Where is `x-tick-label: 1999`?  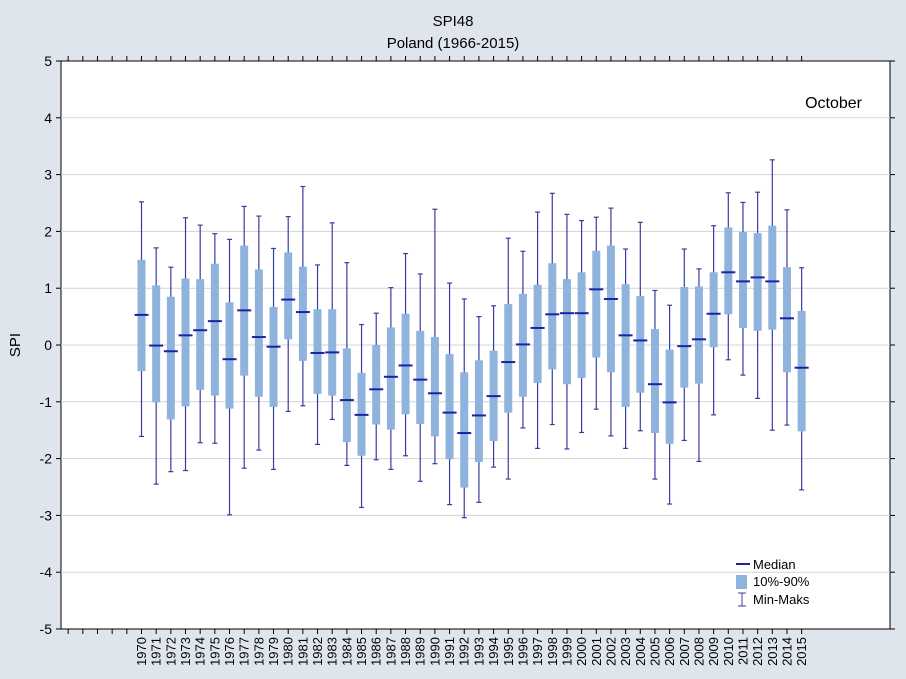 x-tick-label: 1999 is located at coordinates (566, 651).